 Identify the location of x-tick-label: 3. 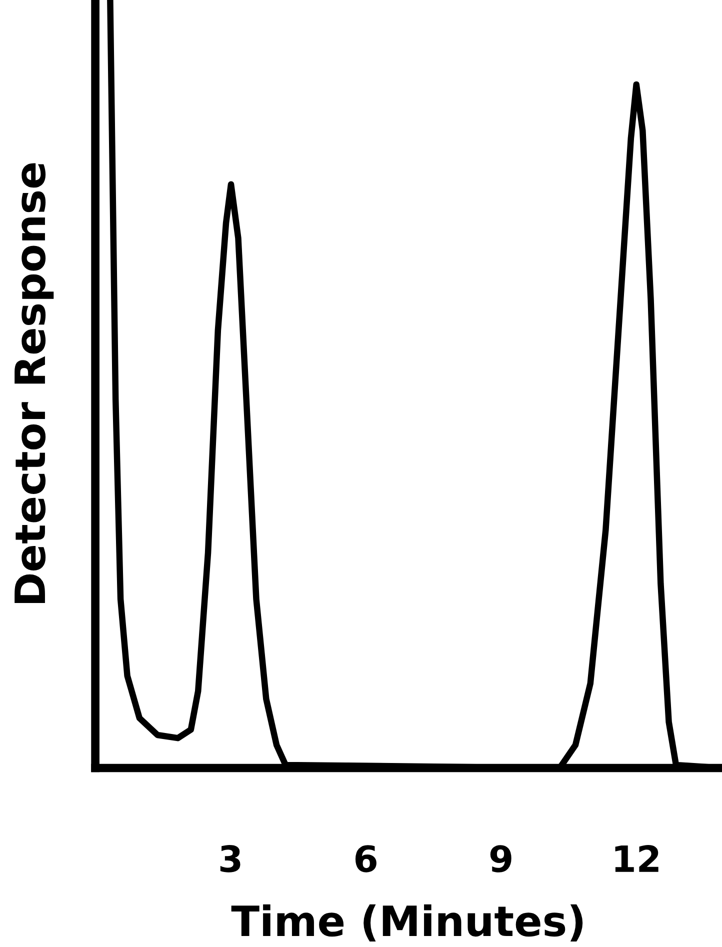
(230, 858).